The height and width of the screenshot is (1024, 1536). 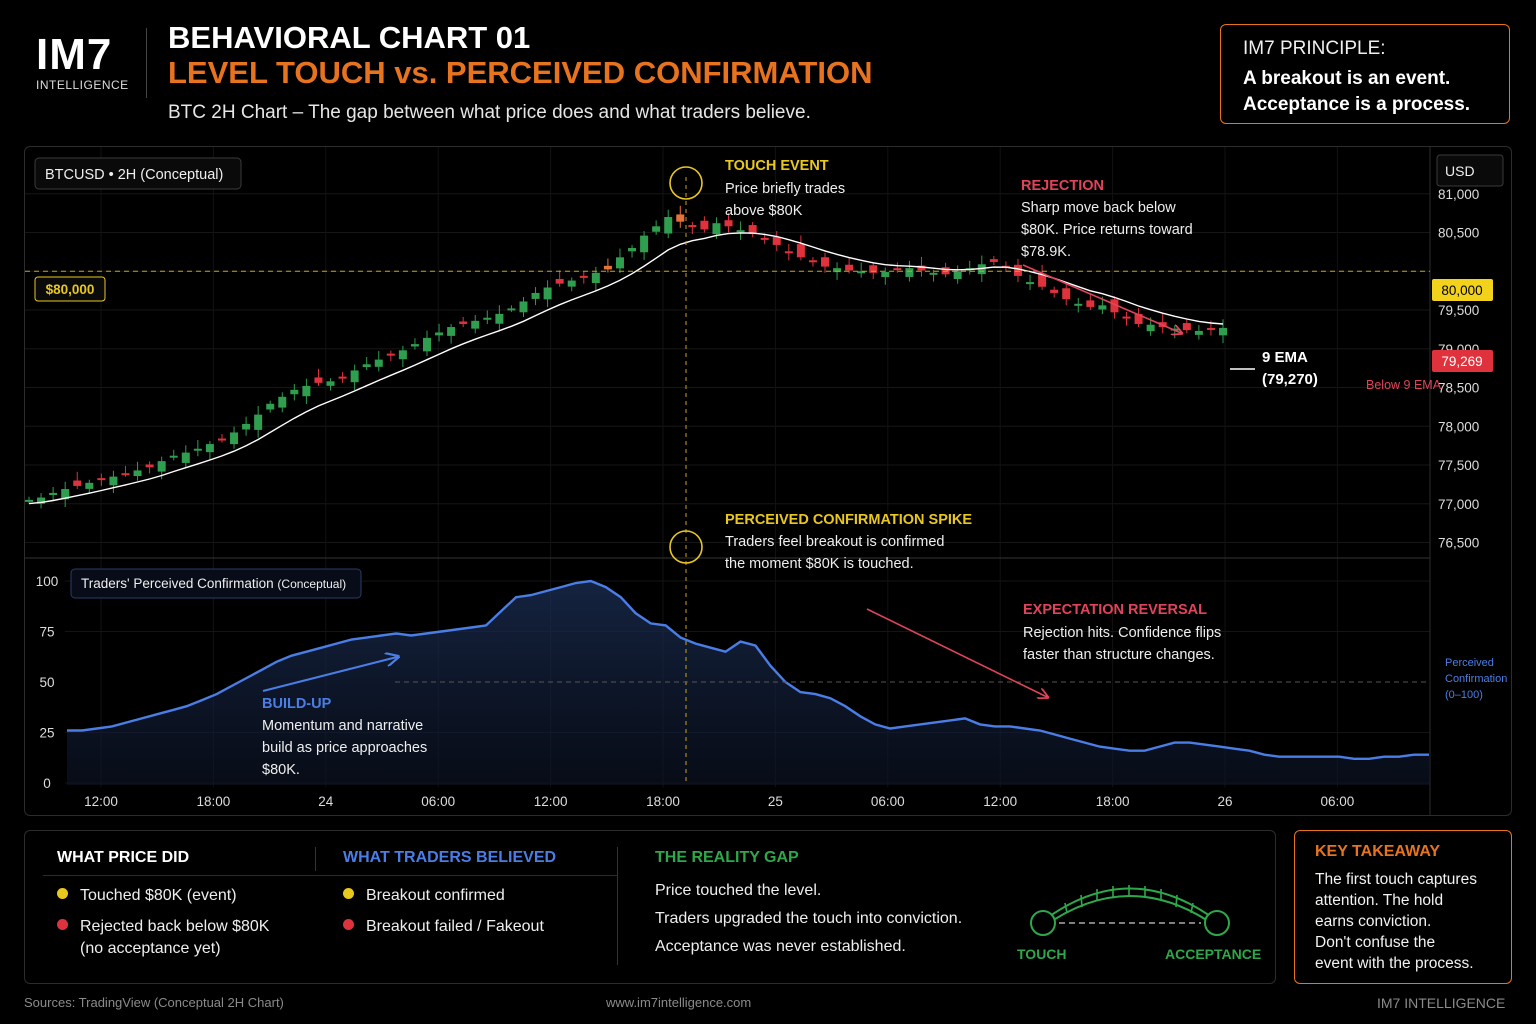 What do you see at coordinates (1062, 186) in the screenshot?
I see `rejection-heading: REJECTION` at bounding box center [1062, 186].